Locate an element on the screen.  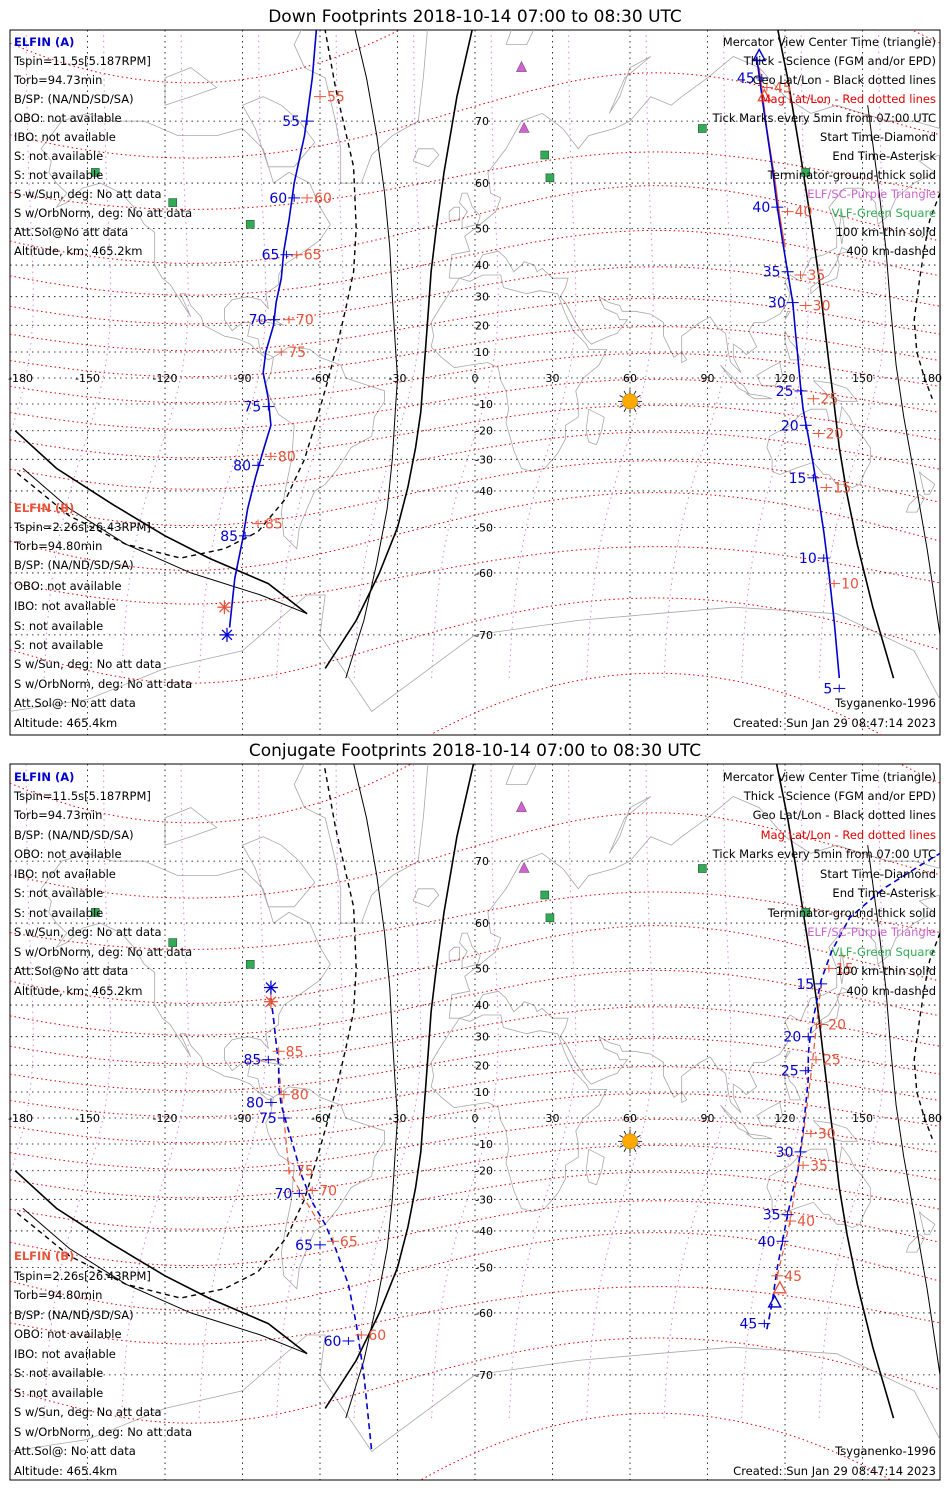
lon-tick-label: 60 is located at coordinates (630, 378).